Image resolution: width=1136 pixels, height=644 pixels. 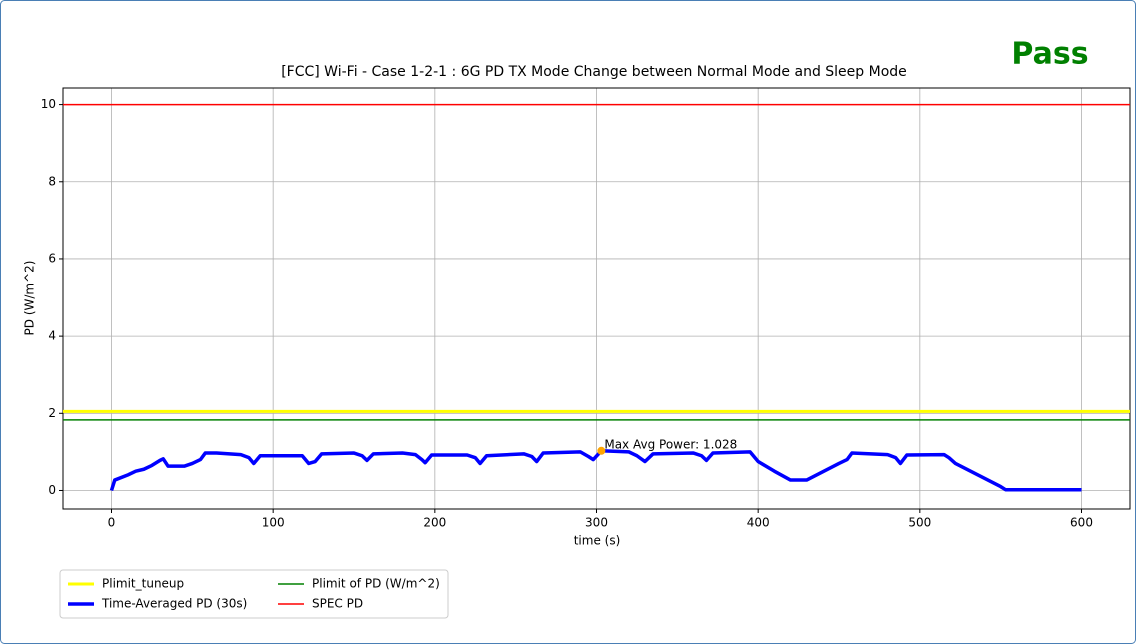 What do you see at coordinates (52, 181) in the screenshot?
I see `y-tick-label: 8` at bounding box center [52, 181].